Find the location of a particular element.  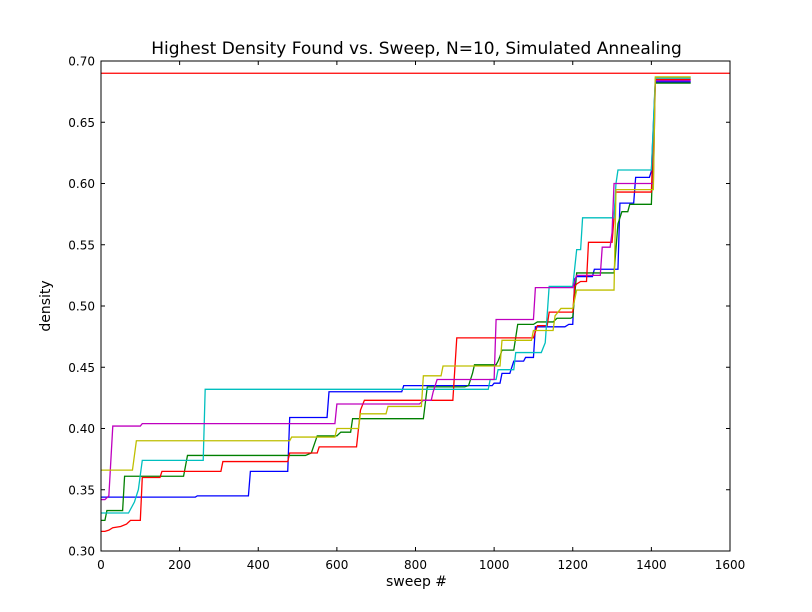

x-tick-label: 600 is located at coordinates (336, 565).